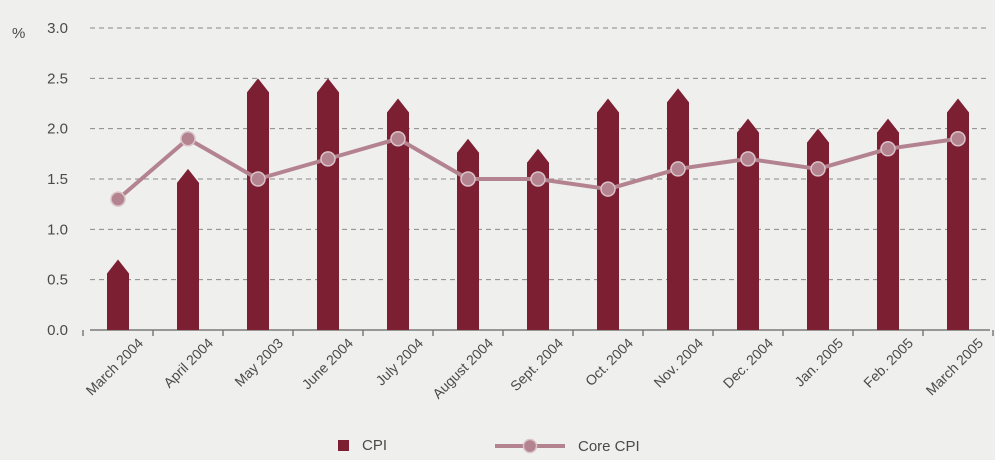  I want to click on x-tick-label: March 2004, so click(115, 367).